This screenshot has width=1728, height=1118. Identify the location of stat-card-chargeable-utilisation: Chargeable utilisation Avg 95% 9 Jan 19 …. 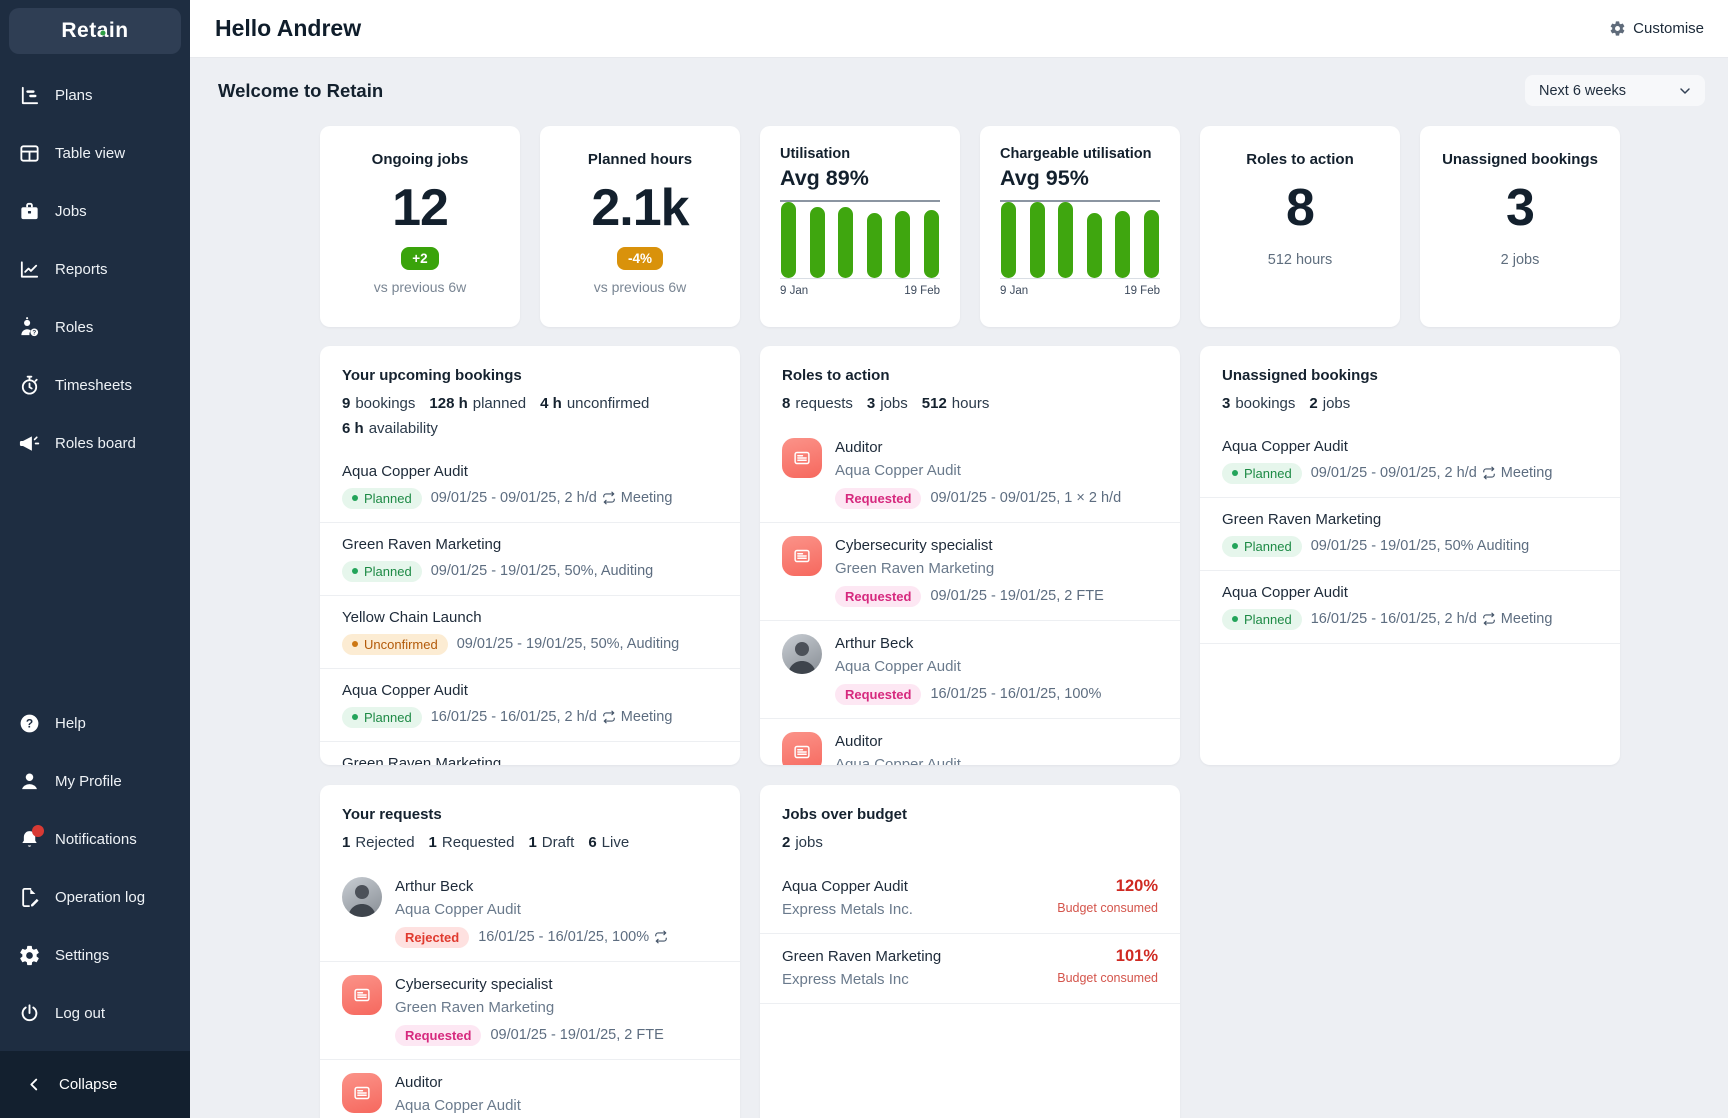
(1080, 226).